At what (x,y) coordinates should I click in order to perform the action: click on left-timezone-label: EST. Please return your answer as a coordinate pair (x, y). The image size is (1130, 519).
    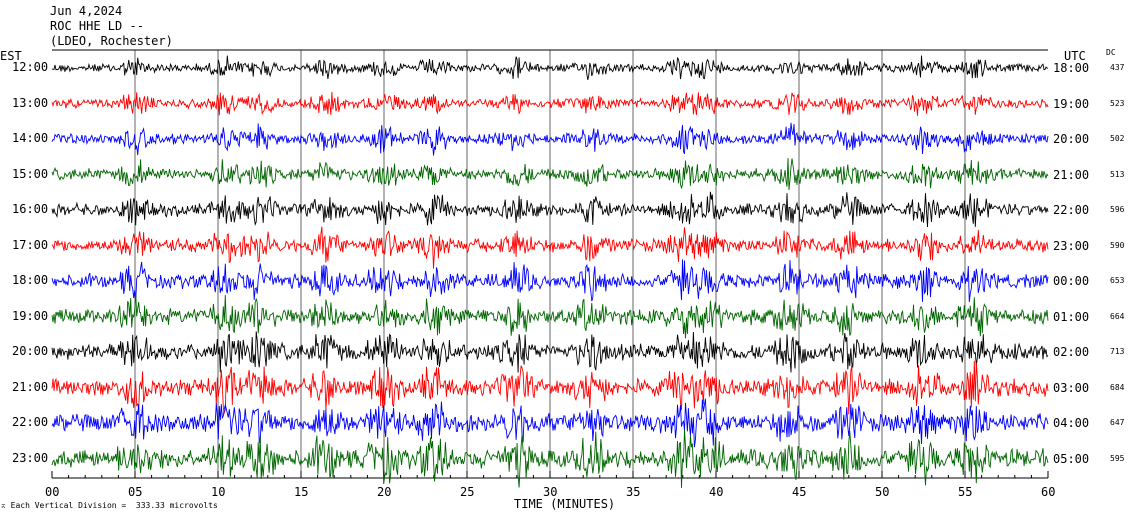
    Looking at the image, I should click on (11, 56).